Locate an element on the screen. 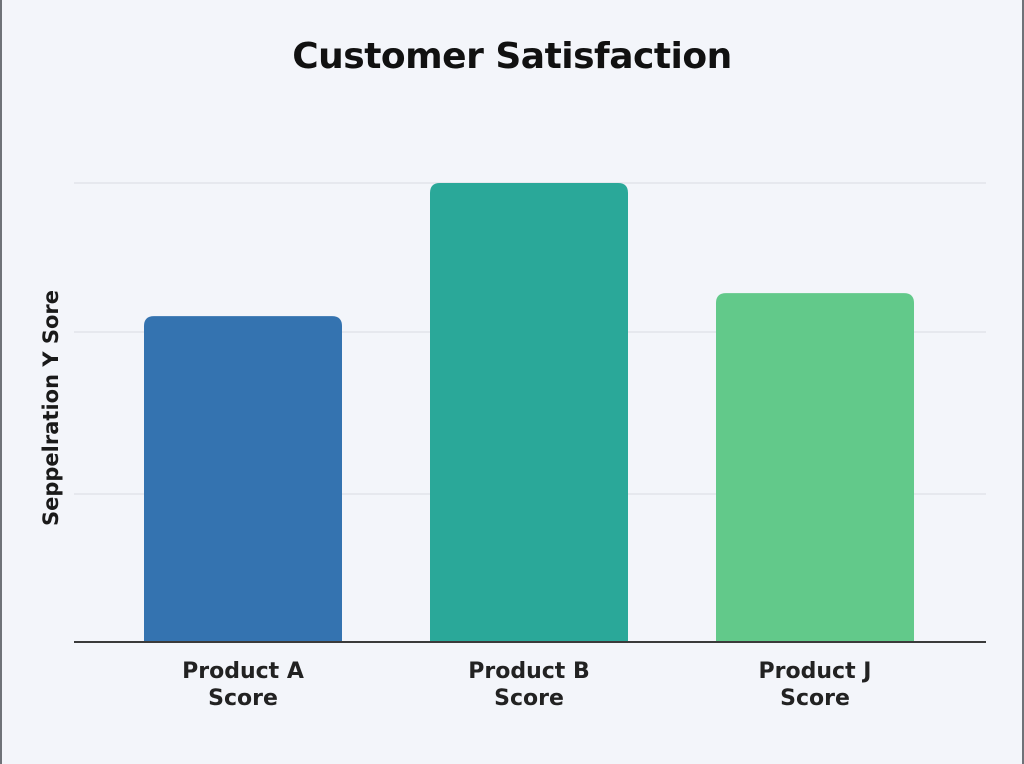 Image resolution: width=1024 pixels, height=764 pixels. x-tick-label: Product B is located at coordinates (528, 671).